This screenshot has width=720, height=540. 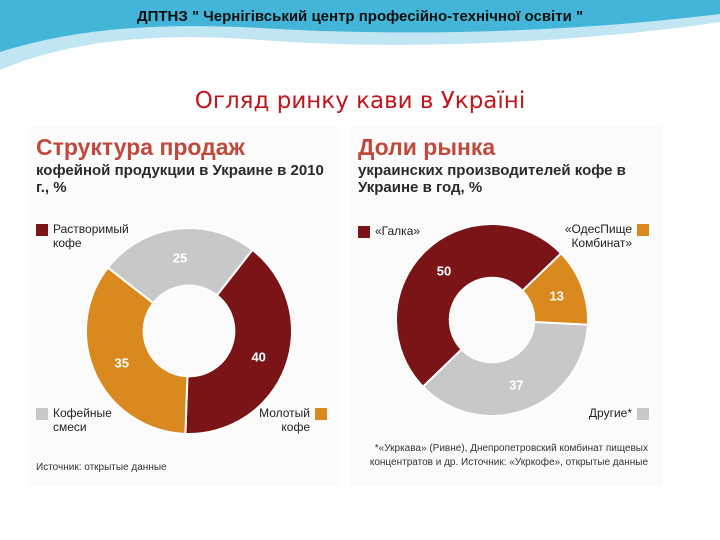 What do you see at coordinates (556, 296) in the screenshot?
I see `slice-value-label: 13` at bounding box center [556, 296].